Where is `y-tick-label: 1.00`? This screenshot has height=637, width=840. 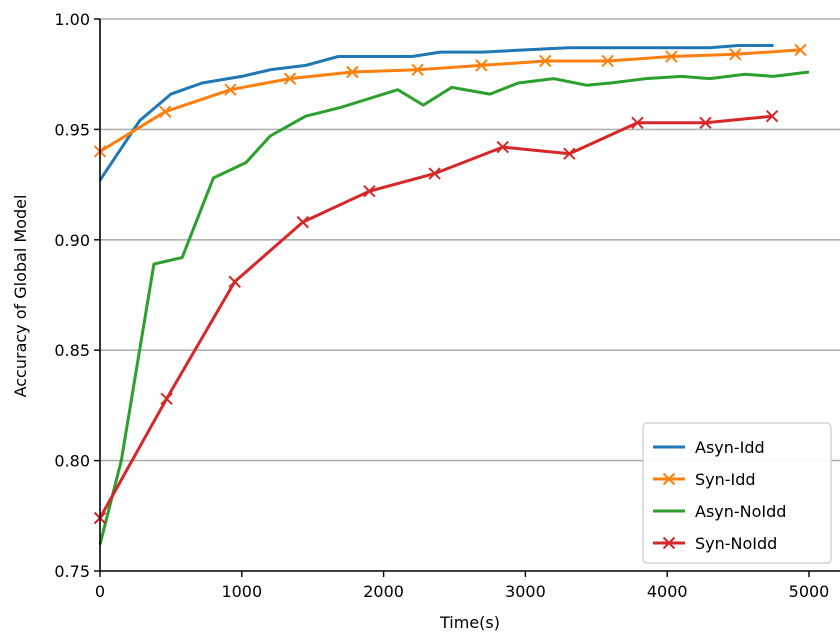
y-tick-label: 1.00 is located at coordinates (72, 19).